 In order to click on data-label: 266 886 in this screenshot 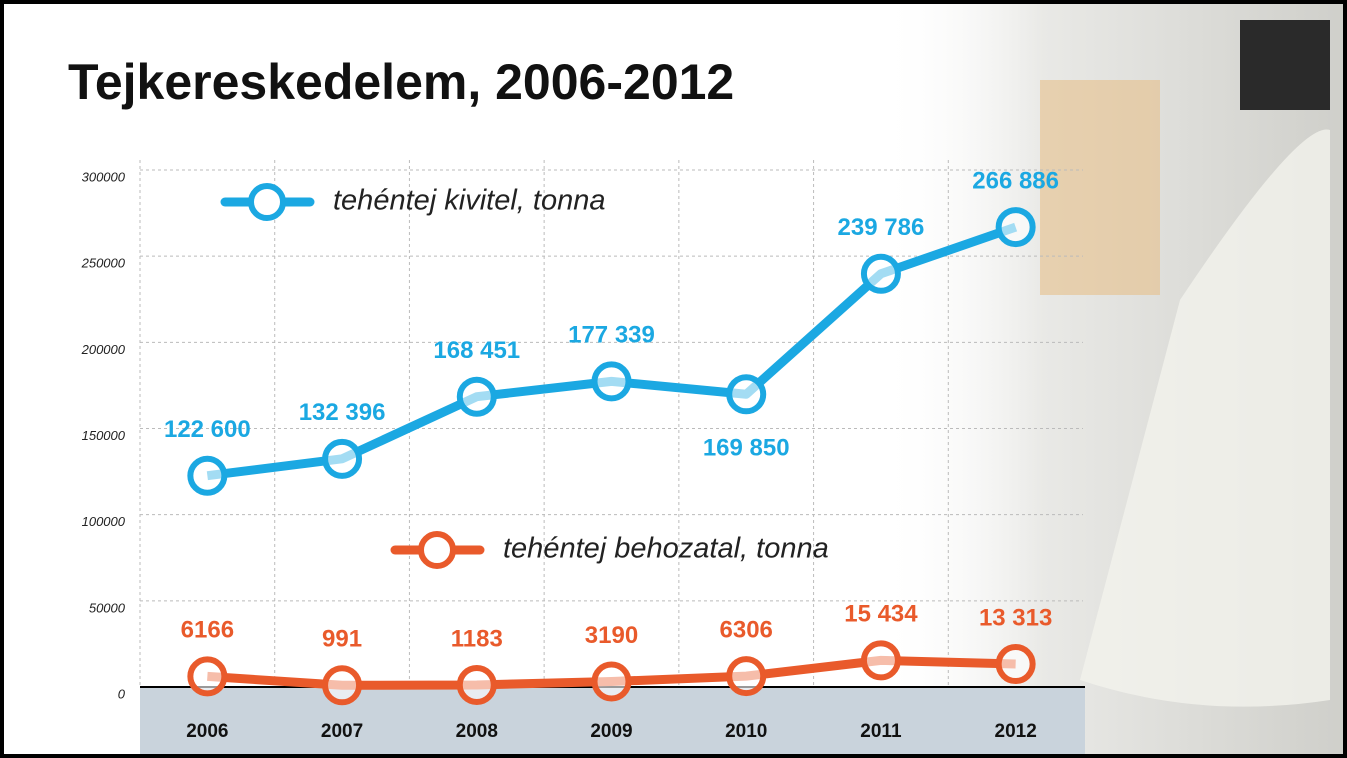, I will do `click(1015, 180)`.